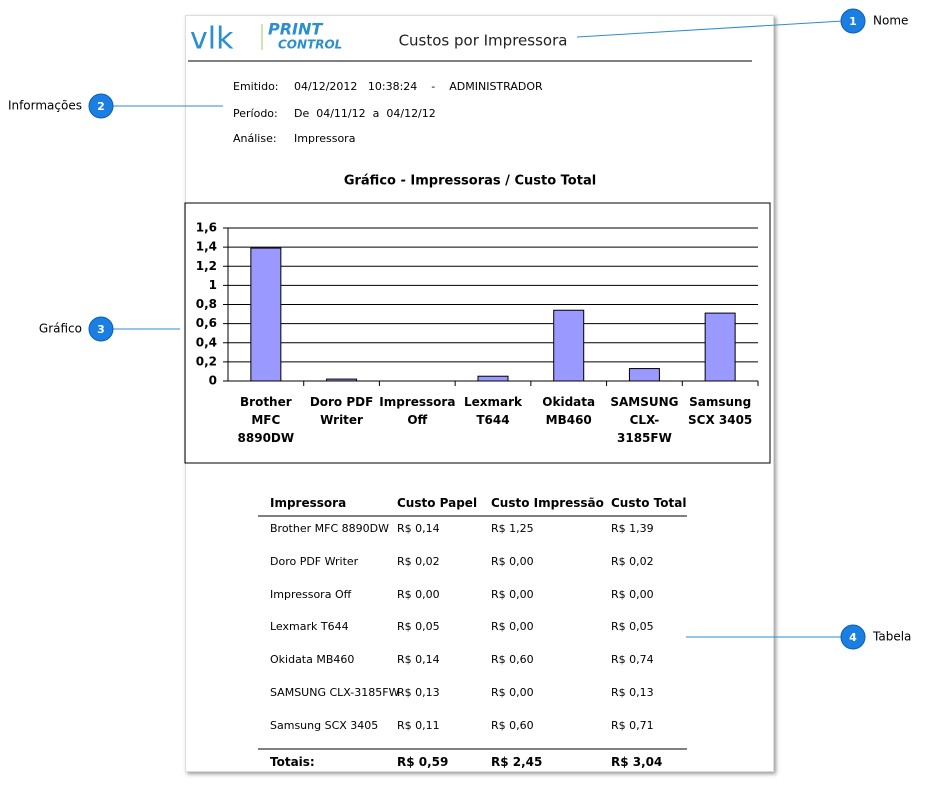  I want to click on table-cell: Lexmark T644, so click(309, 627).